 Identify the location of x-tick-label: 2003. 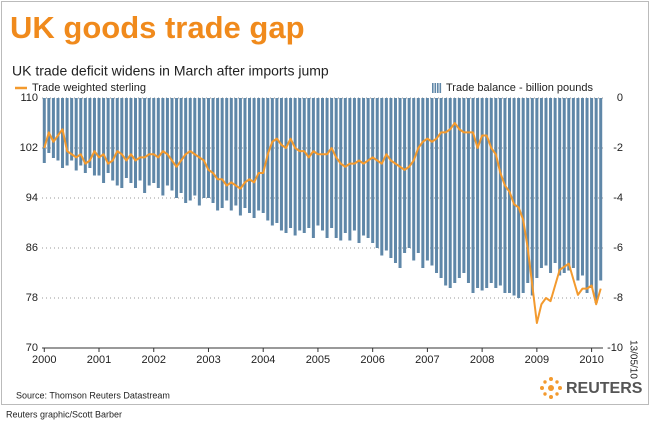
(208, 360).